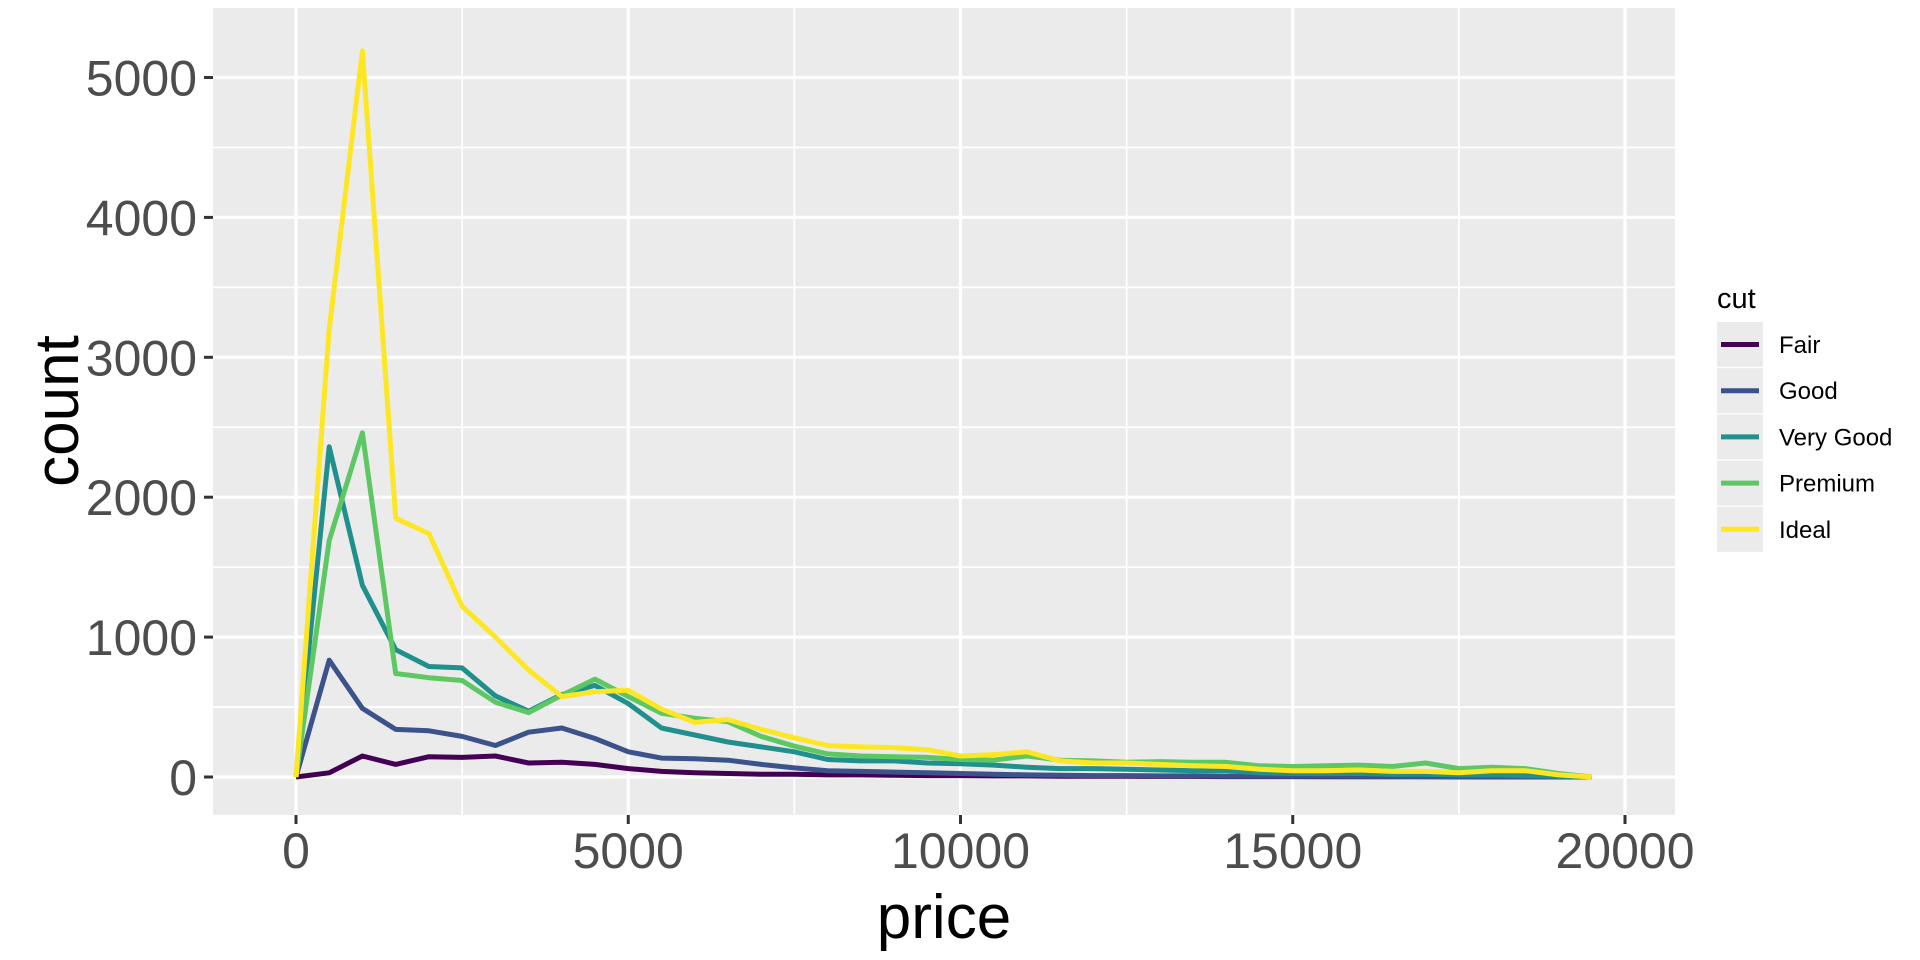 The width and height of the screenshot is (1920, 960). What do you see at coordinates (1808, 391) in the screenshot?
I see `legend-label: Good` at bounding box center [1808, 391].